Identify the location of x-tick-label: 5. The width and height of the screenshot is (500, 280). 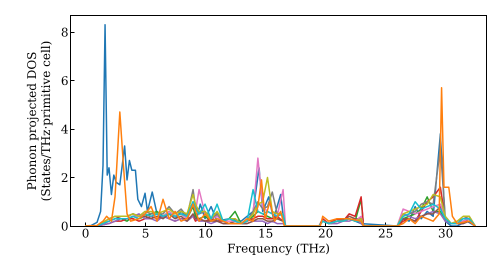
(146, 233).